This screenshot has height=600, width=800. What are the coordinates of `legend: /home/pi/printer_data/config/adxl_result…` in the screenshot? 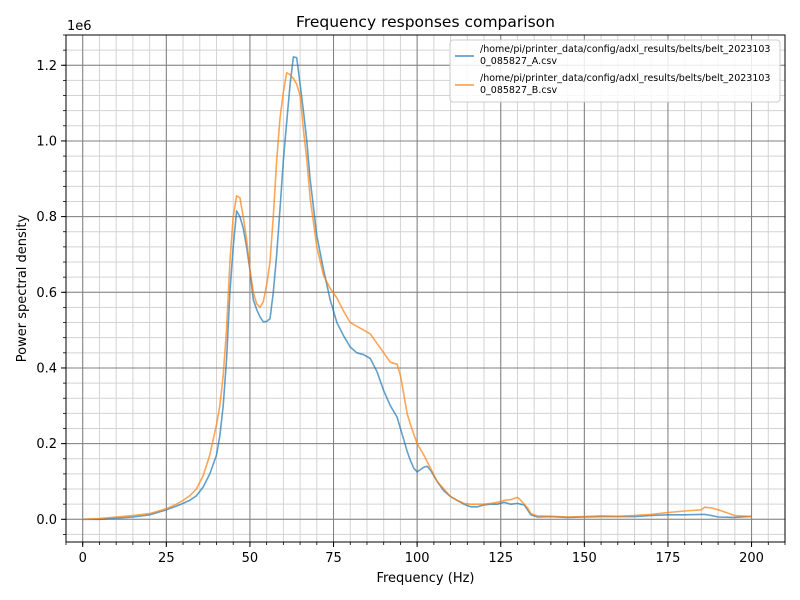 It's located at (615, 71).